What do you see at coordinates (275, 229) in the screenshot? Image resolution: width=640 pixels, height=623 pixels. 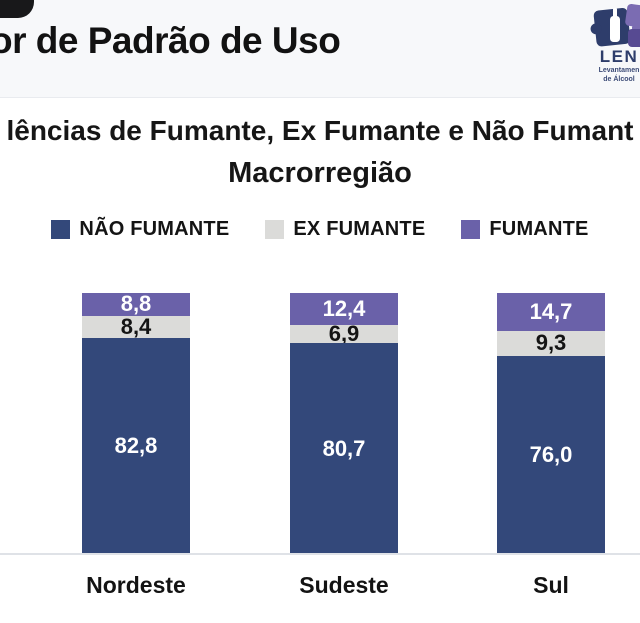 I see `legend-swatch-ex-fumante` at bounding box center [275, 229].